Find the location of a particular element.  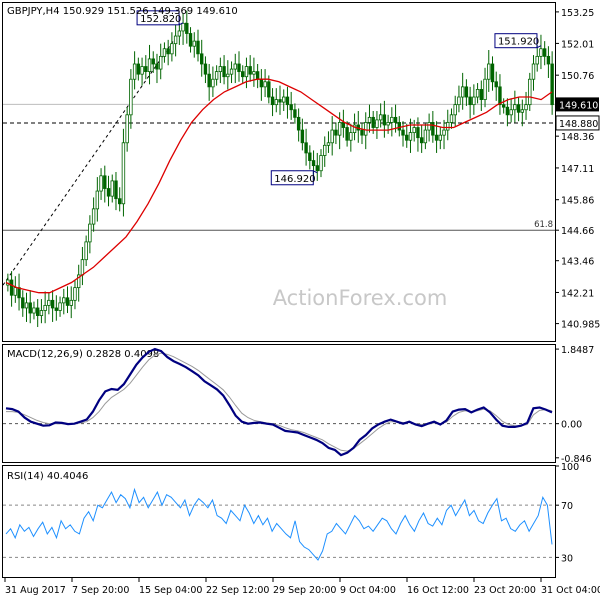

macd-tick-label: 0.00 is located at coordinates (571, 425).